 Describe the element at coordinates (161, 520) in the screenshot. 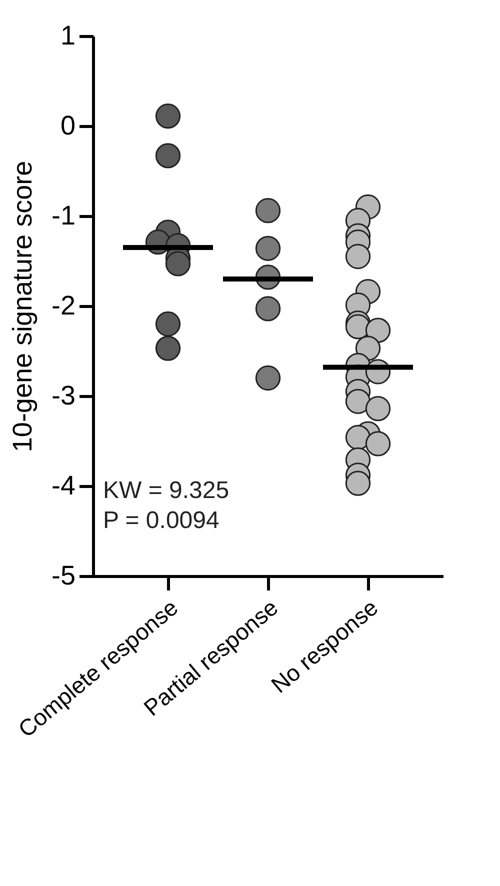

I see `annotation: P = 0.0094` at that location.